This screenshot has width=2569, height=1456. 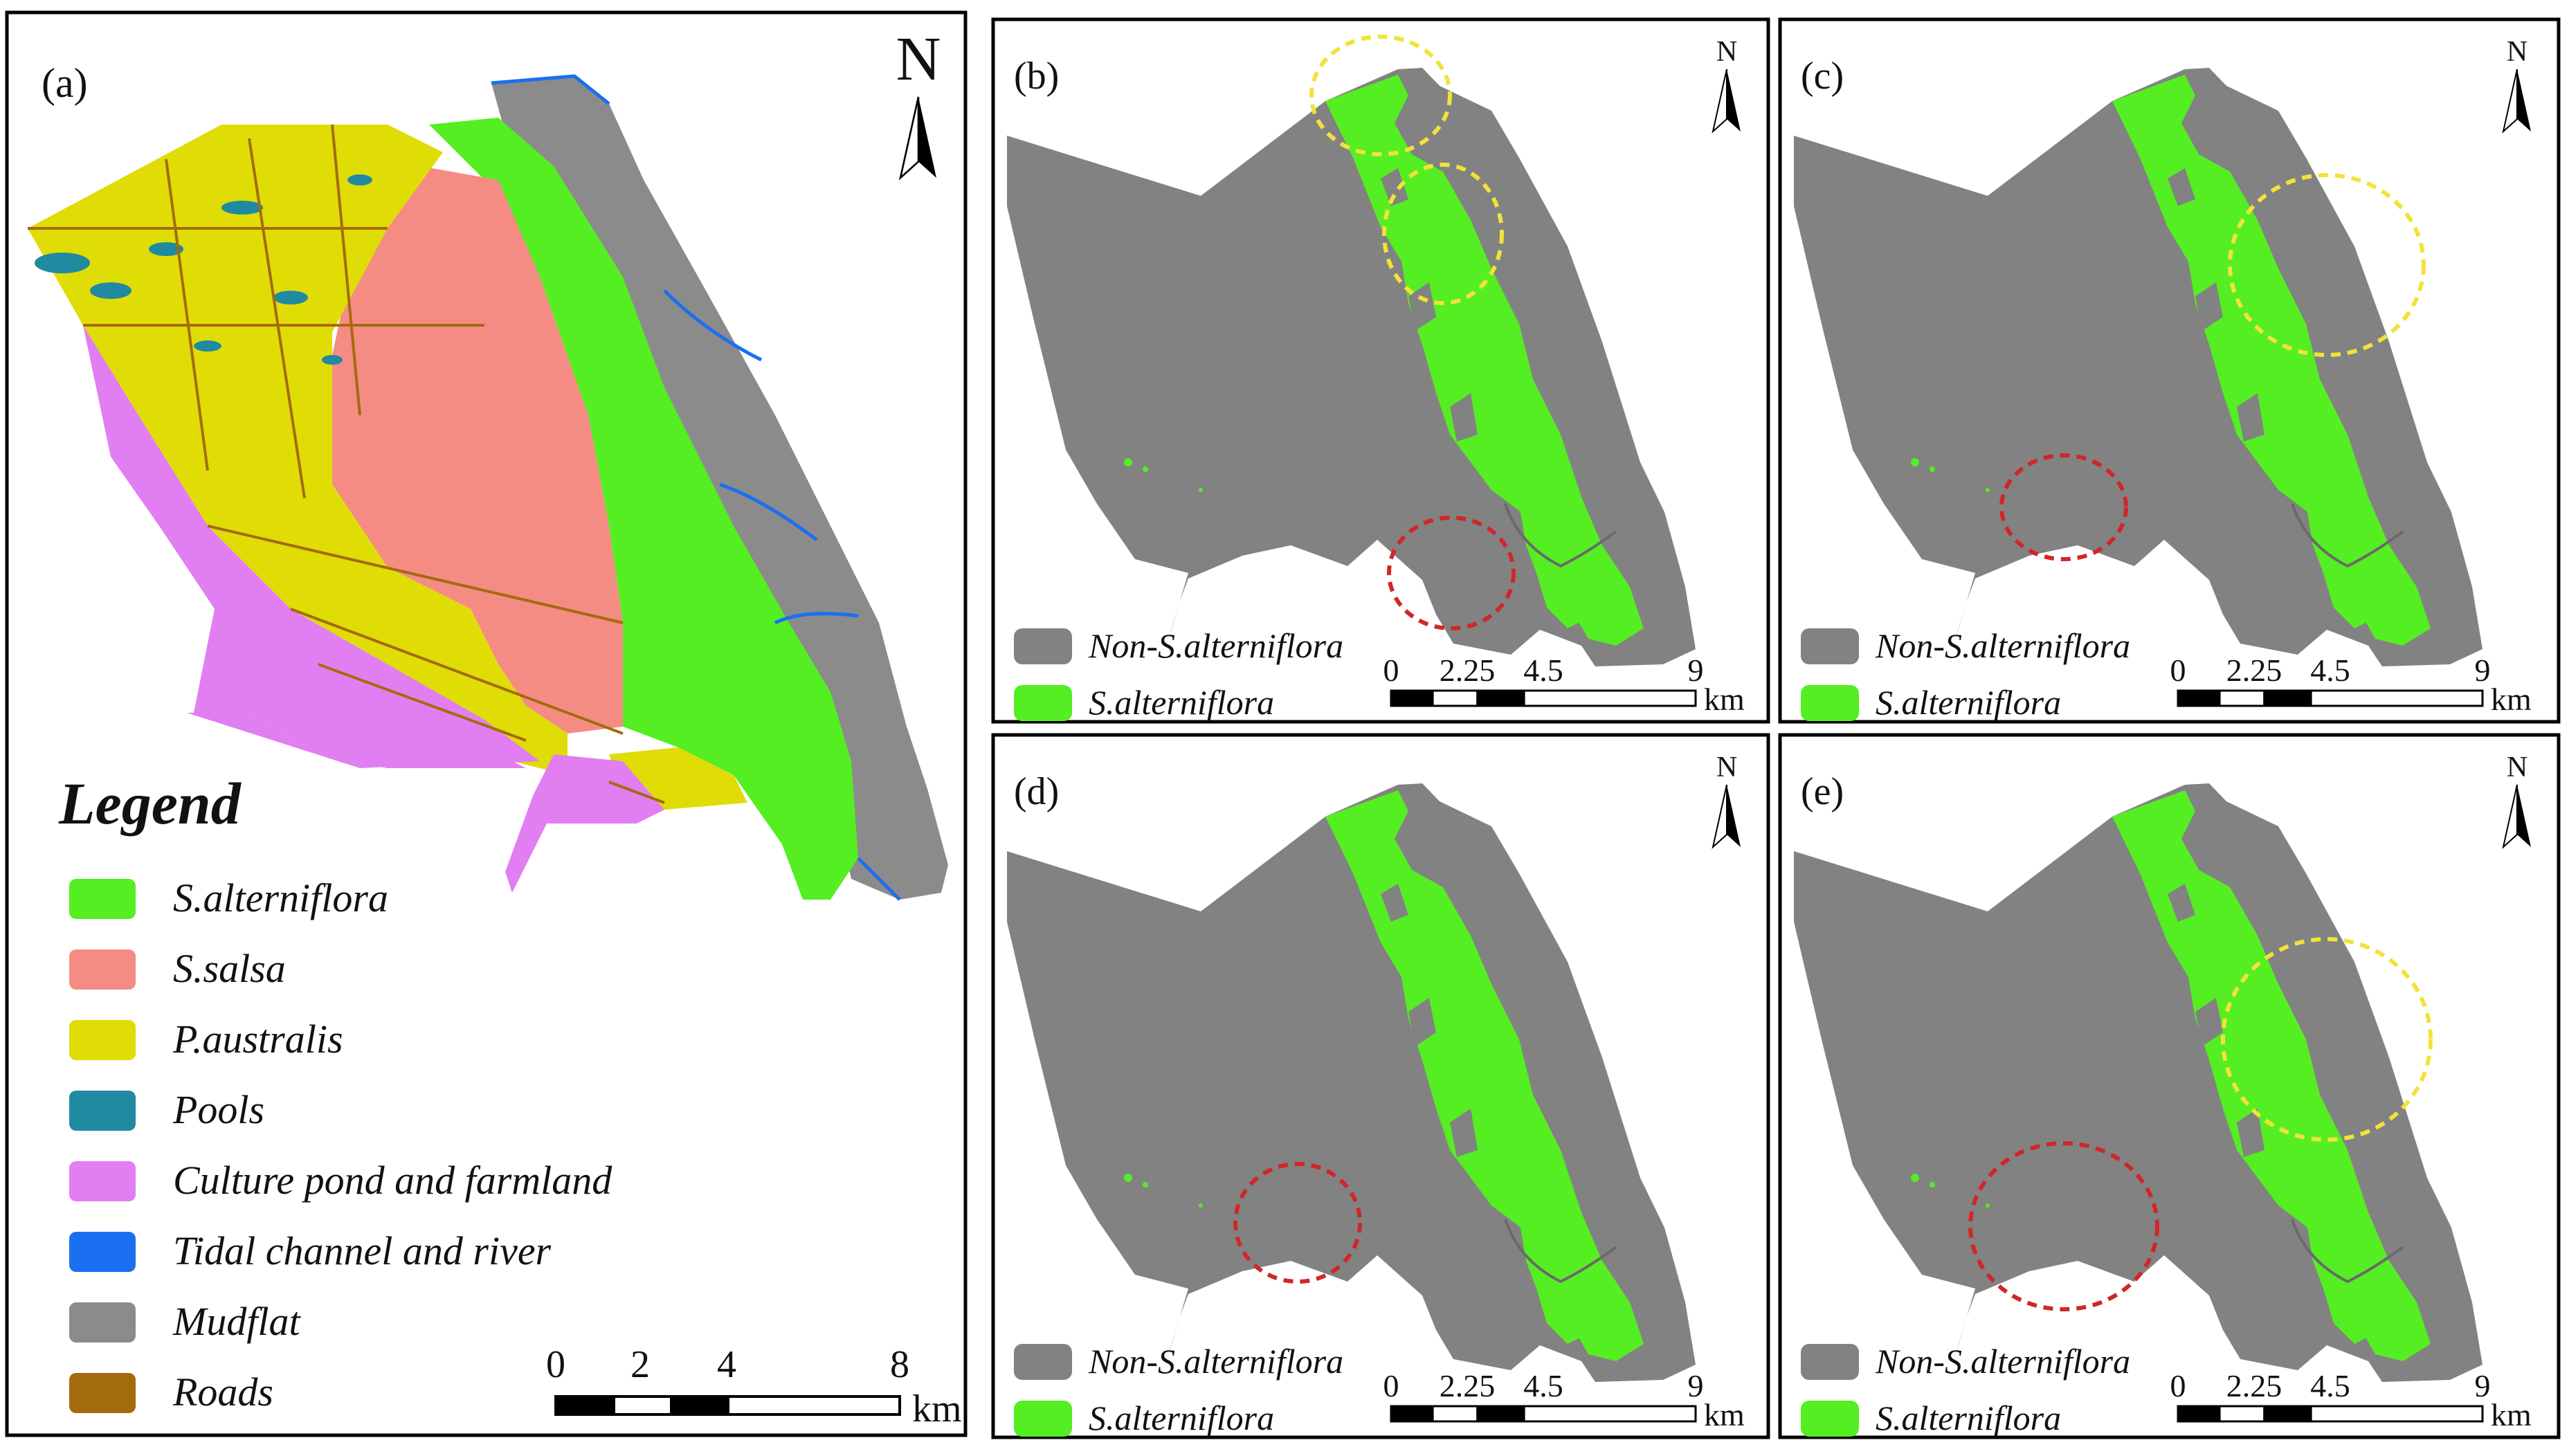 I want to click on legend-label: P.australis, so click(x=257, y=1039).